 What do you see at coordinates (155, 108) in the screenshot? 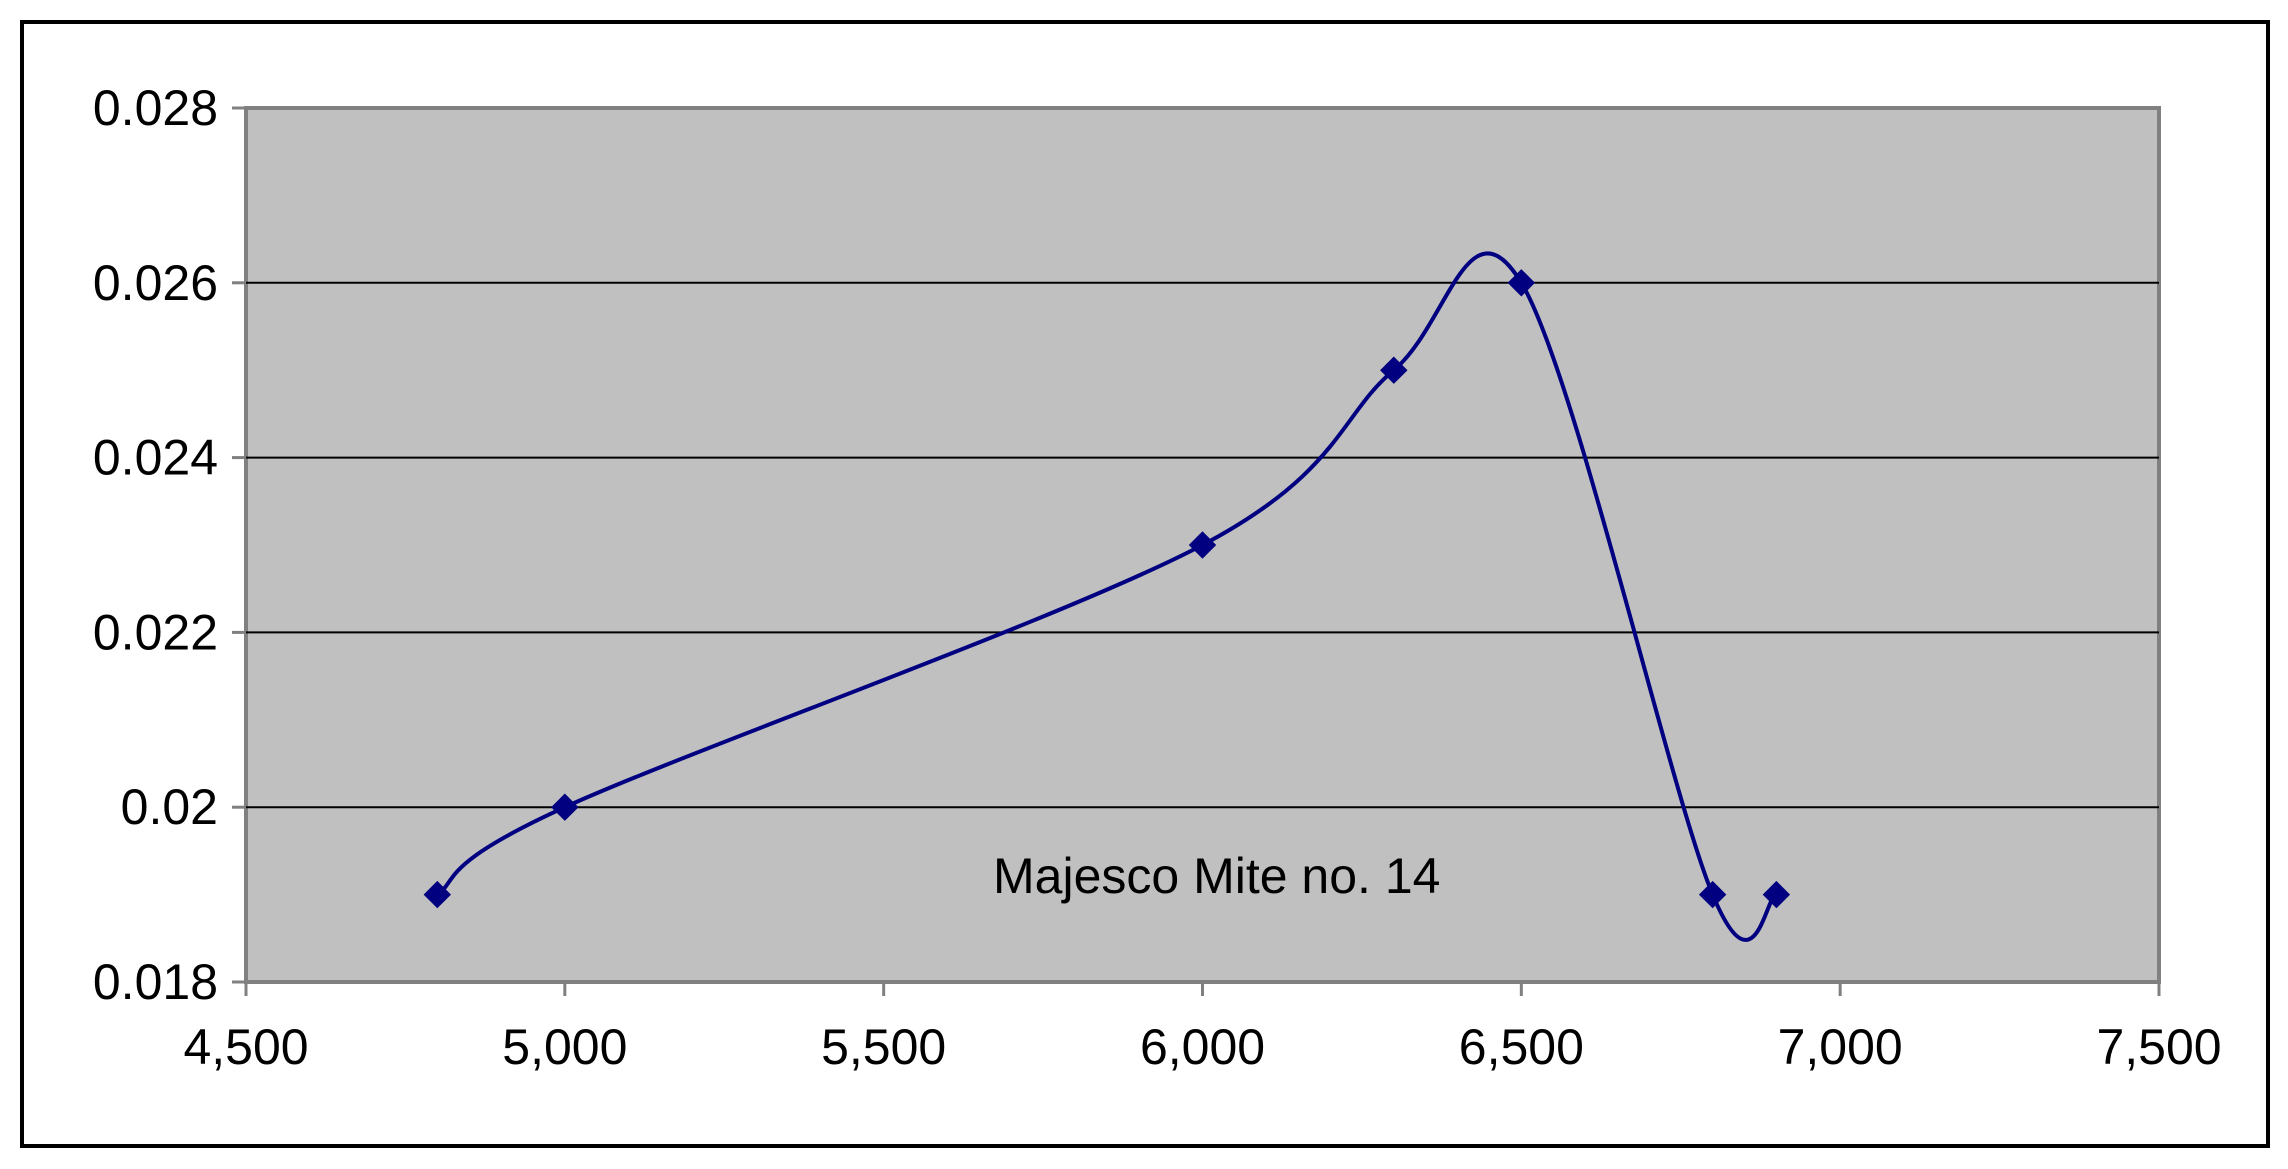
I see `y-tick-label: 0.028` at bounding box center [155, 108].